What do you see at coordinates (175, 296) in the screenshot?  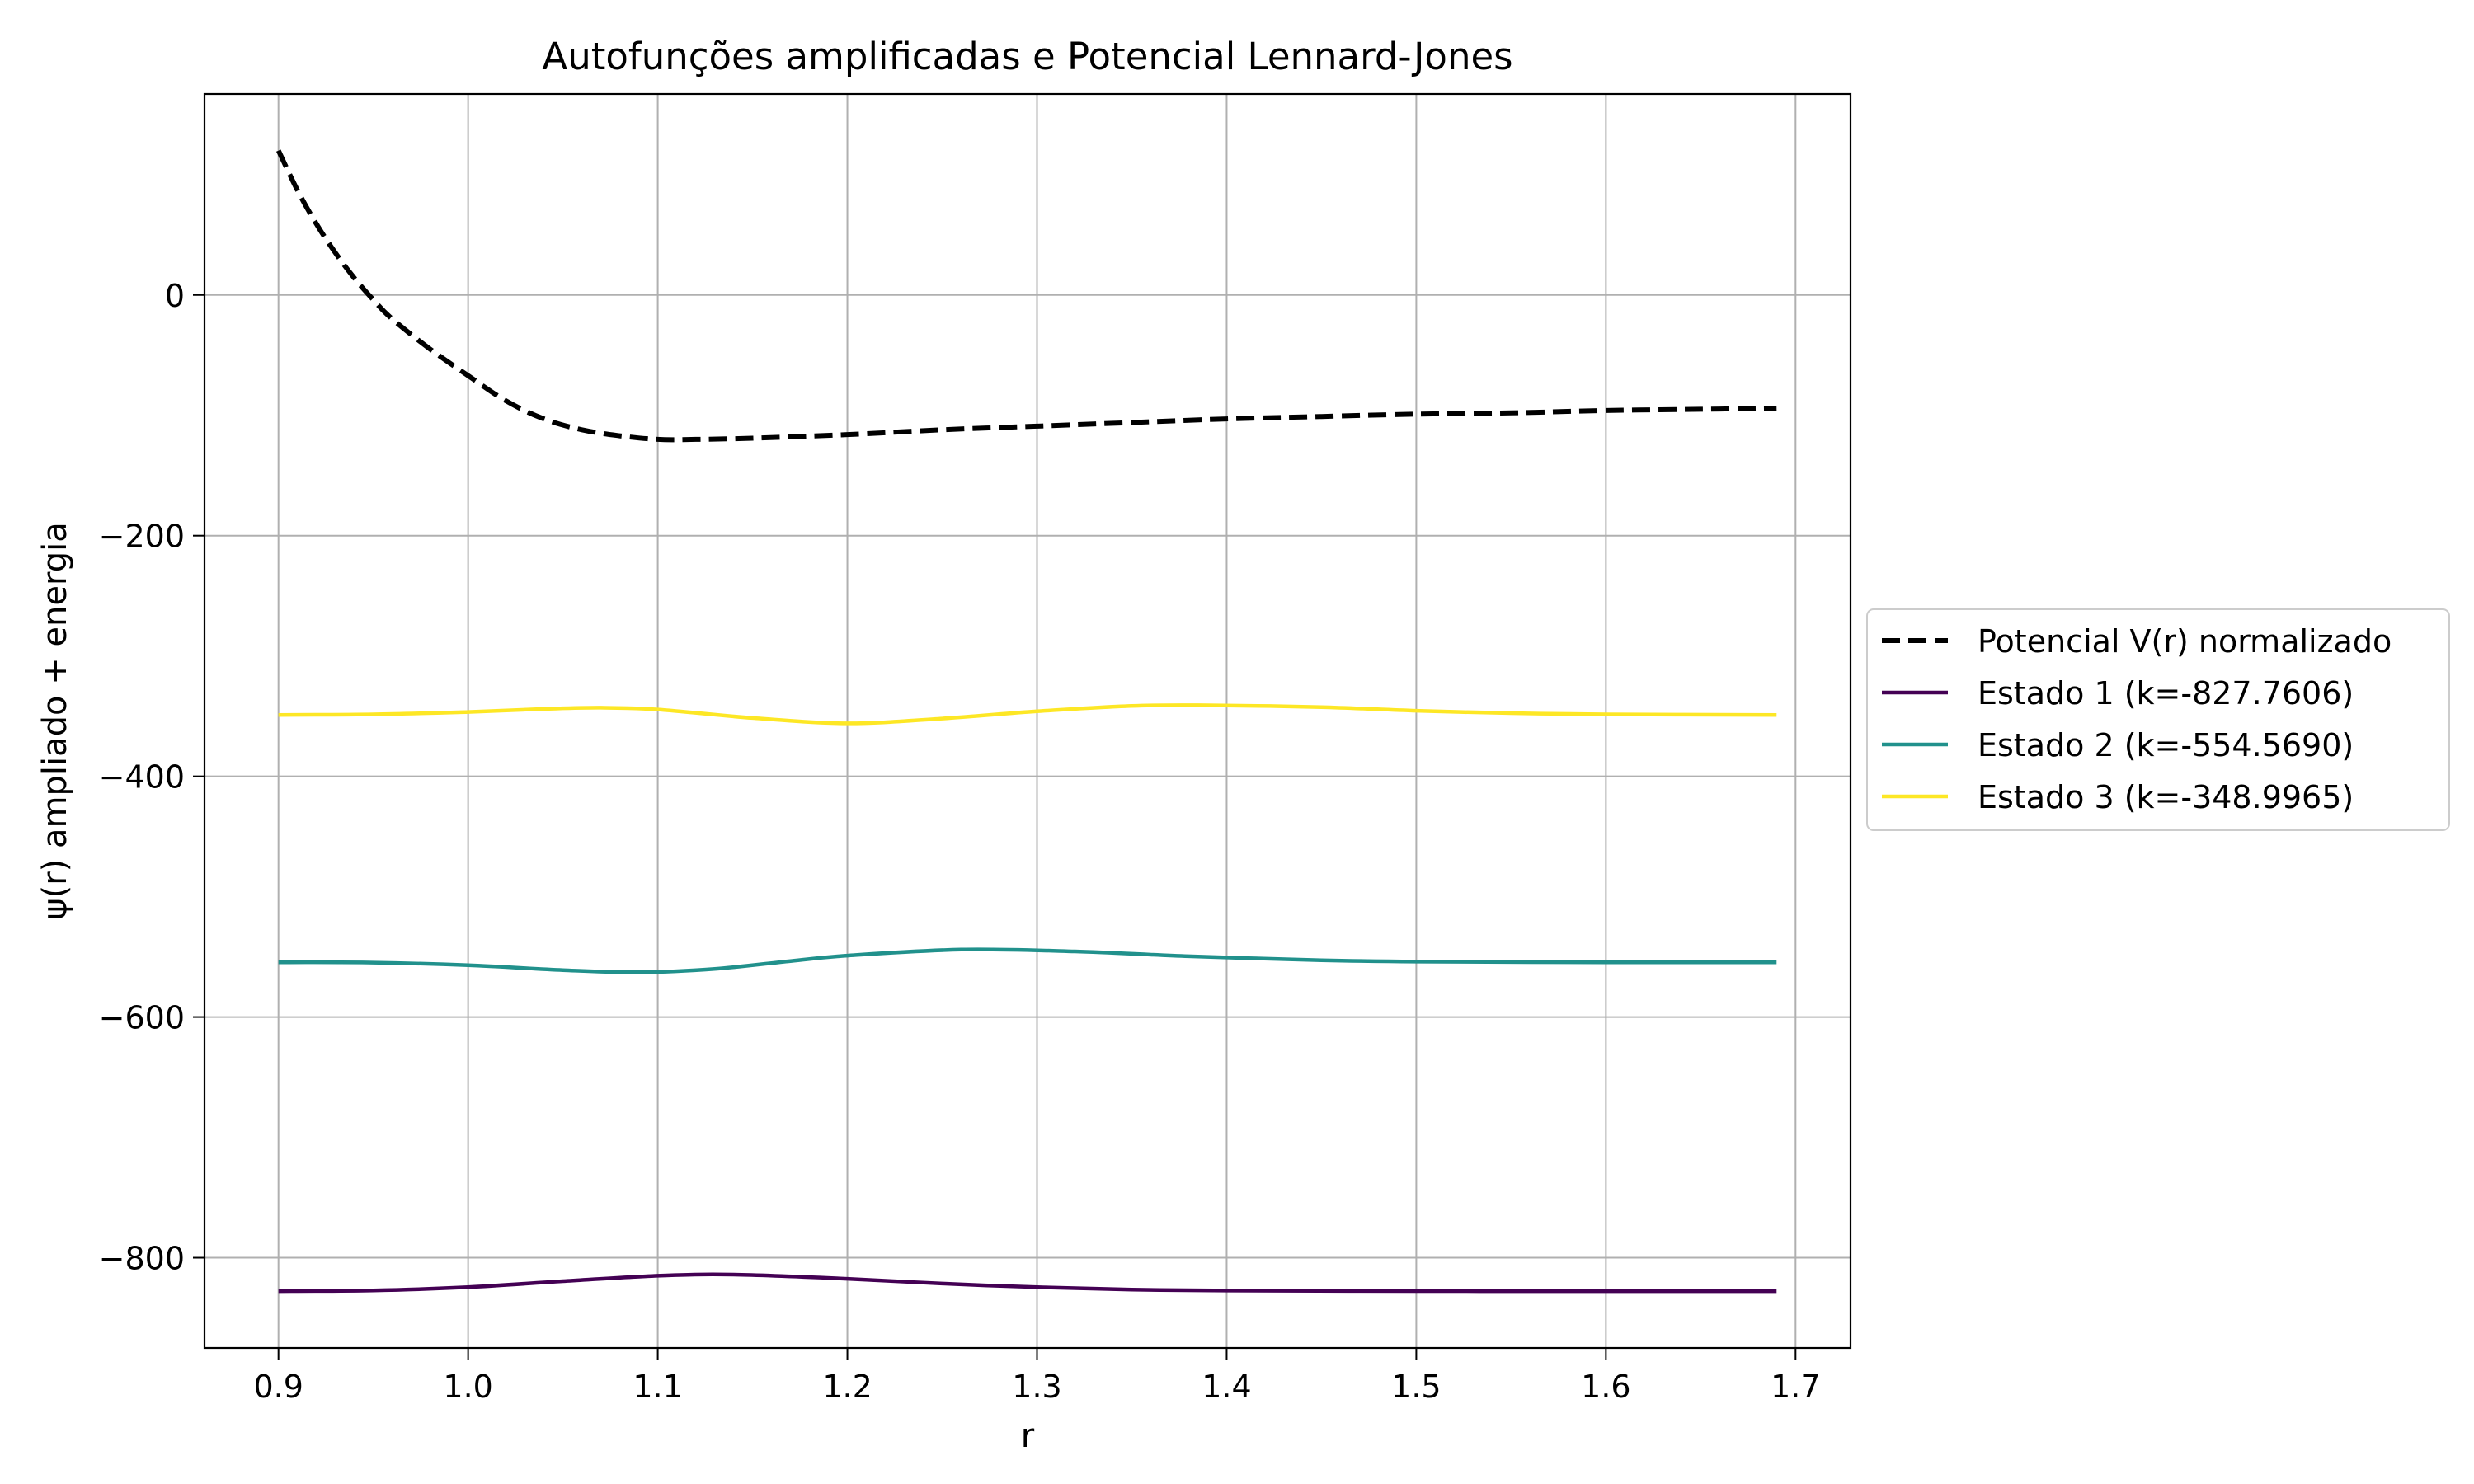 I see `y-tick-label: 0` at bounding box center [175, 296].